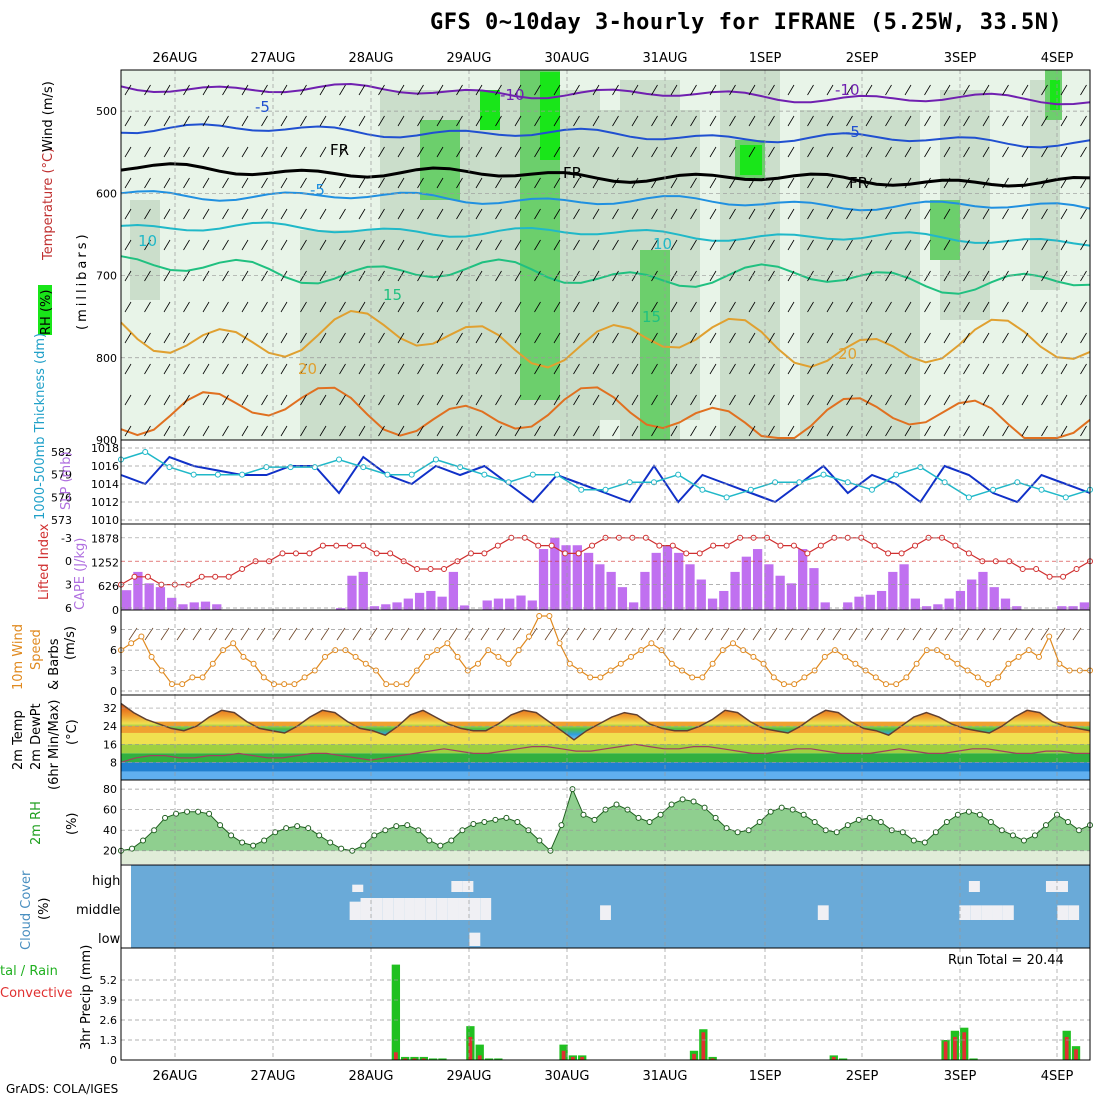 This screenshot has width=1100, height=1100. I want to click on li-tick: 0, so click(68, 561).